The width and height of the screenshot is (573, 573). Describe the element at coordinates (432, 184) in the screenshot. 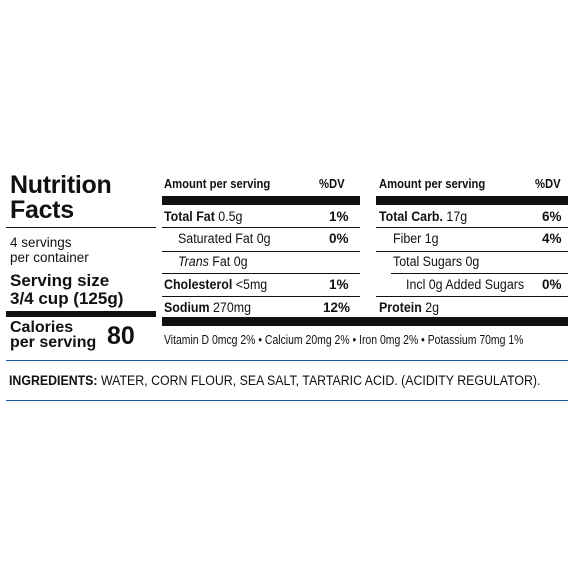

I see `right-header-amount: Amount per serving` at that location.